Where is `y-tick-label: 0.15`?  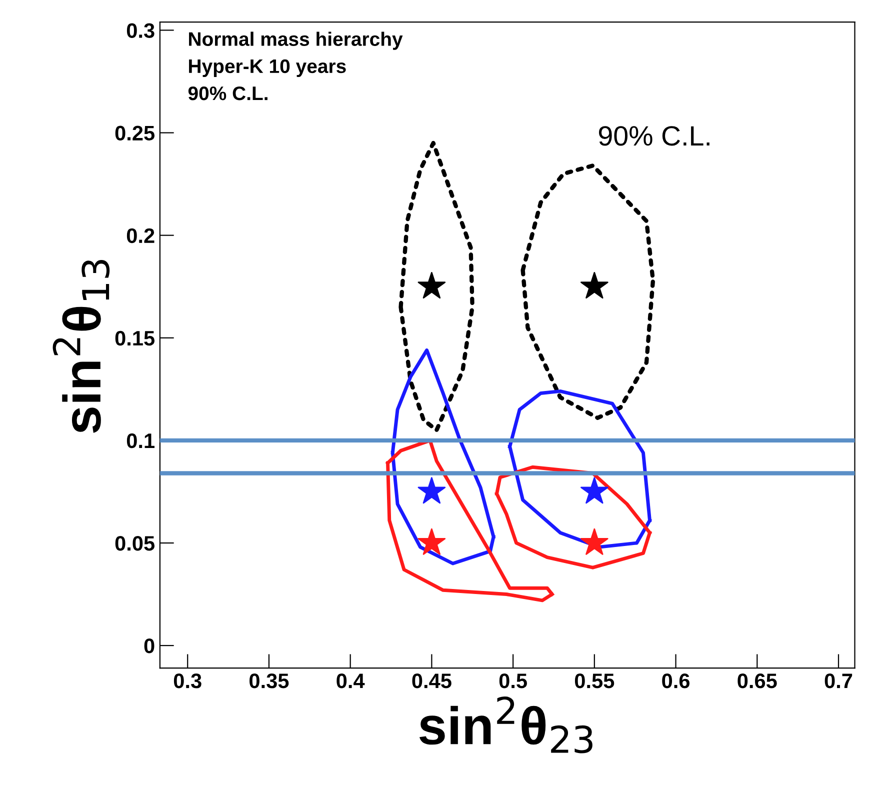
y-tick-label: 0.15 is located at coordinates (135, 338).